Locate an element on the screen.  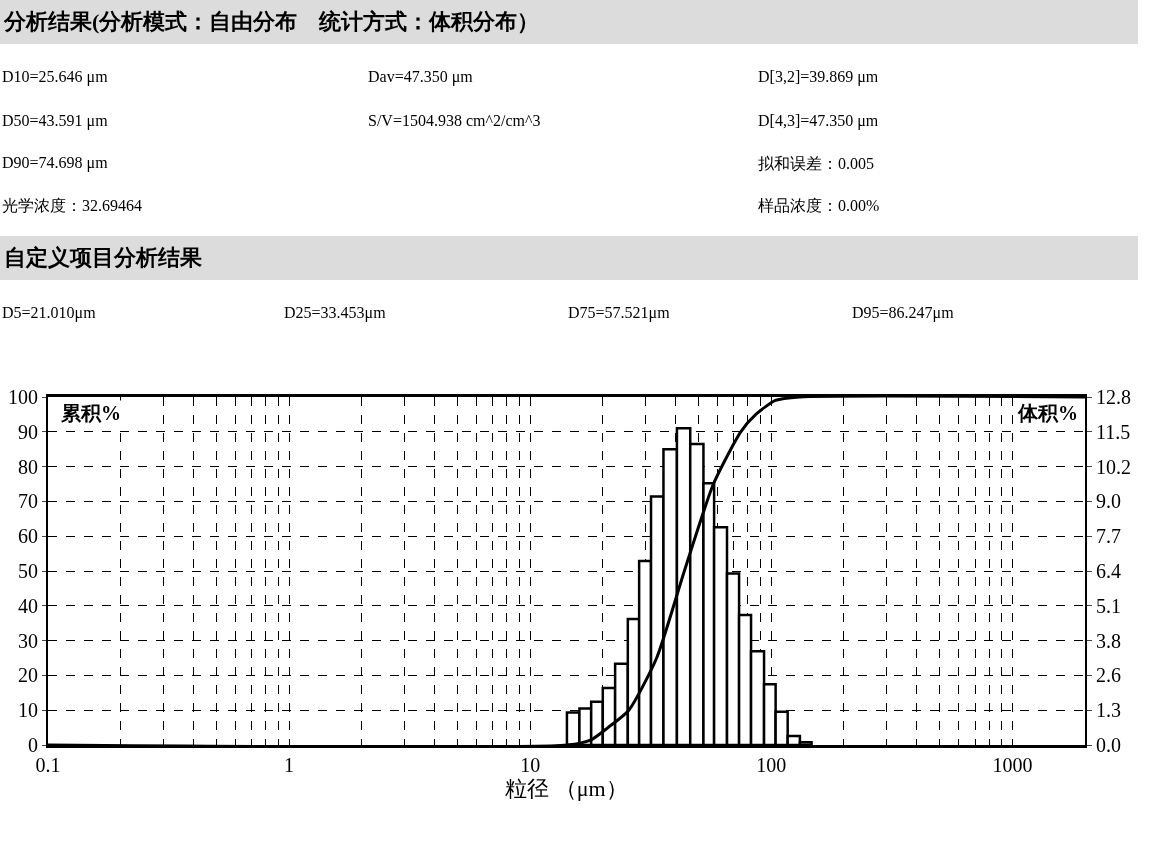
text: D90=74.698 μm is located at coordinates (55, 163).